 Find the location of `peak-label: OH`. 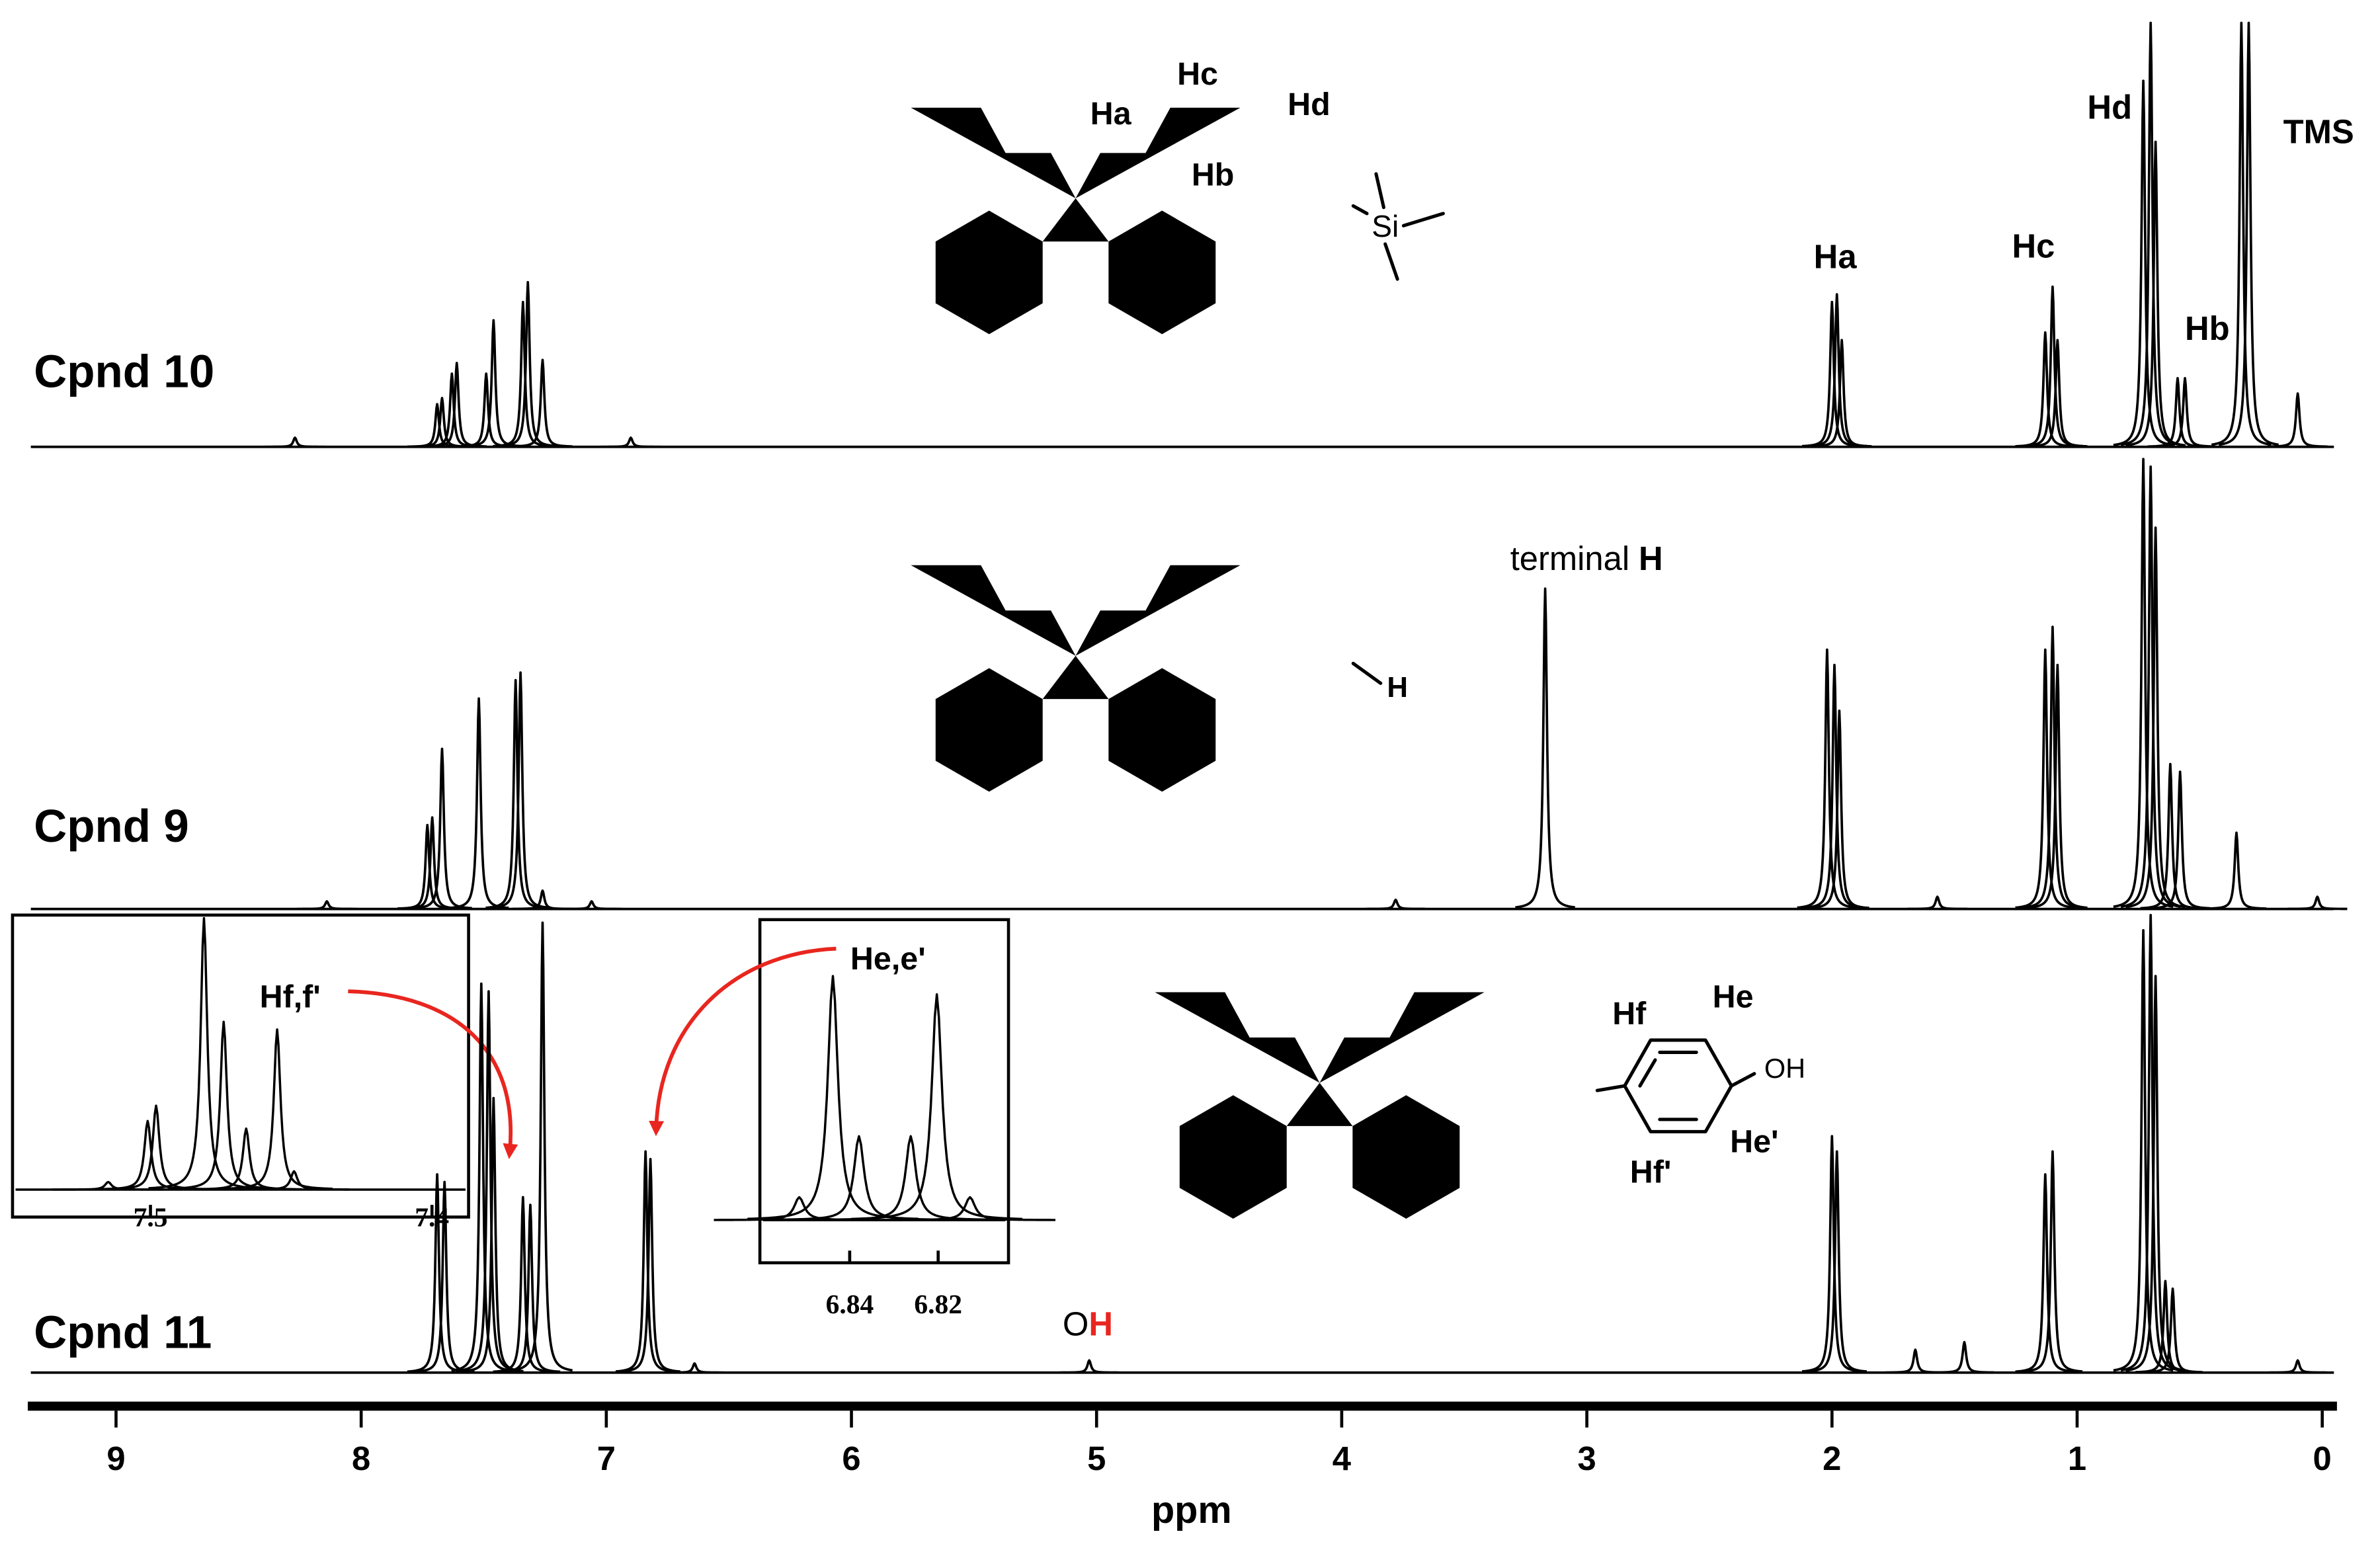

peak-label: OH is located at coordinates (1088, 1324).